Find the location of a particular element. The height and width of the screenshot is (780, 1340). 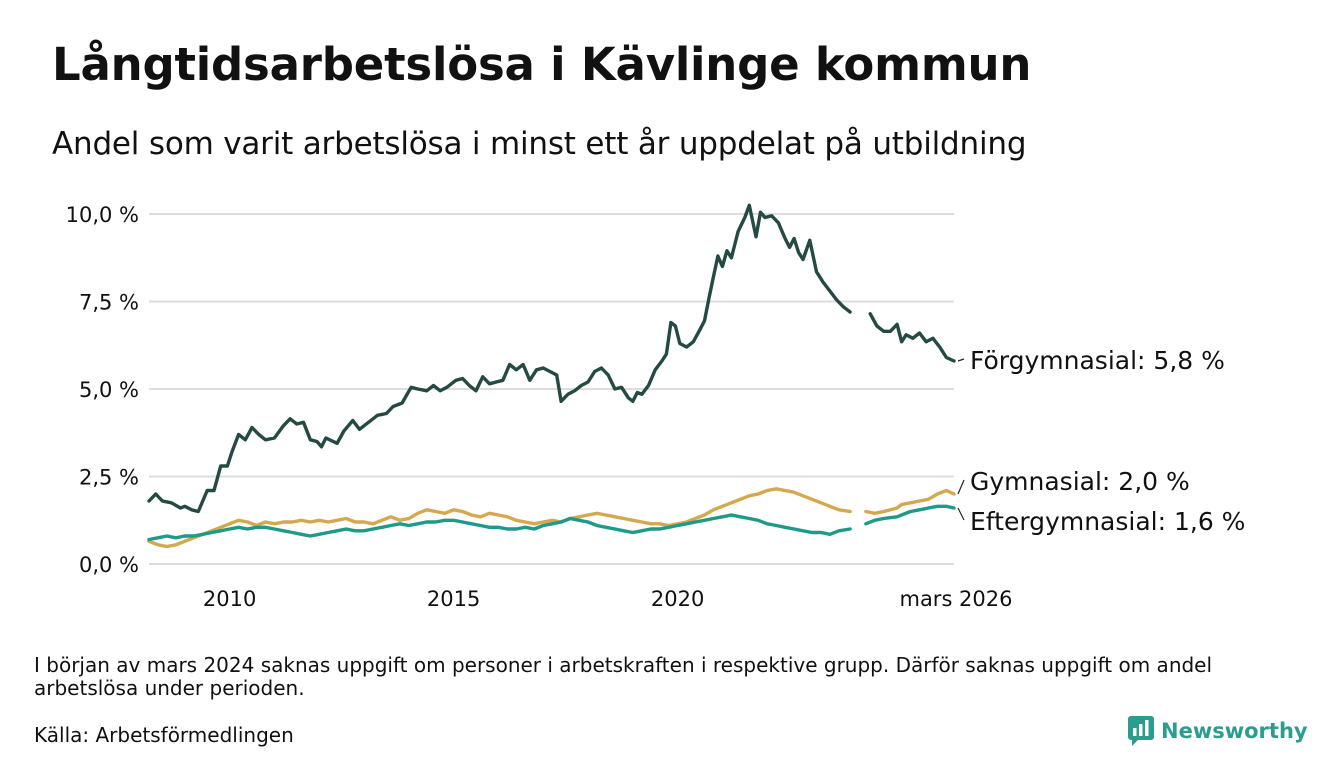

y-tick-label: 2,5 % is located at coordinates (109, 478).